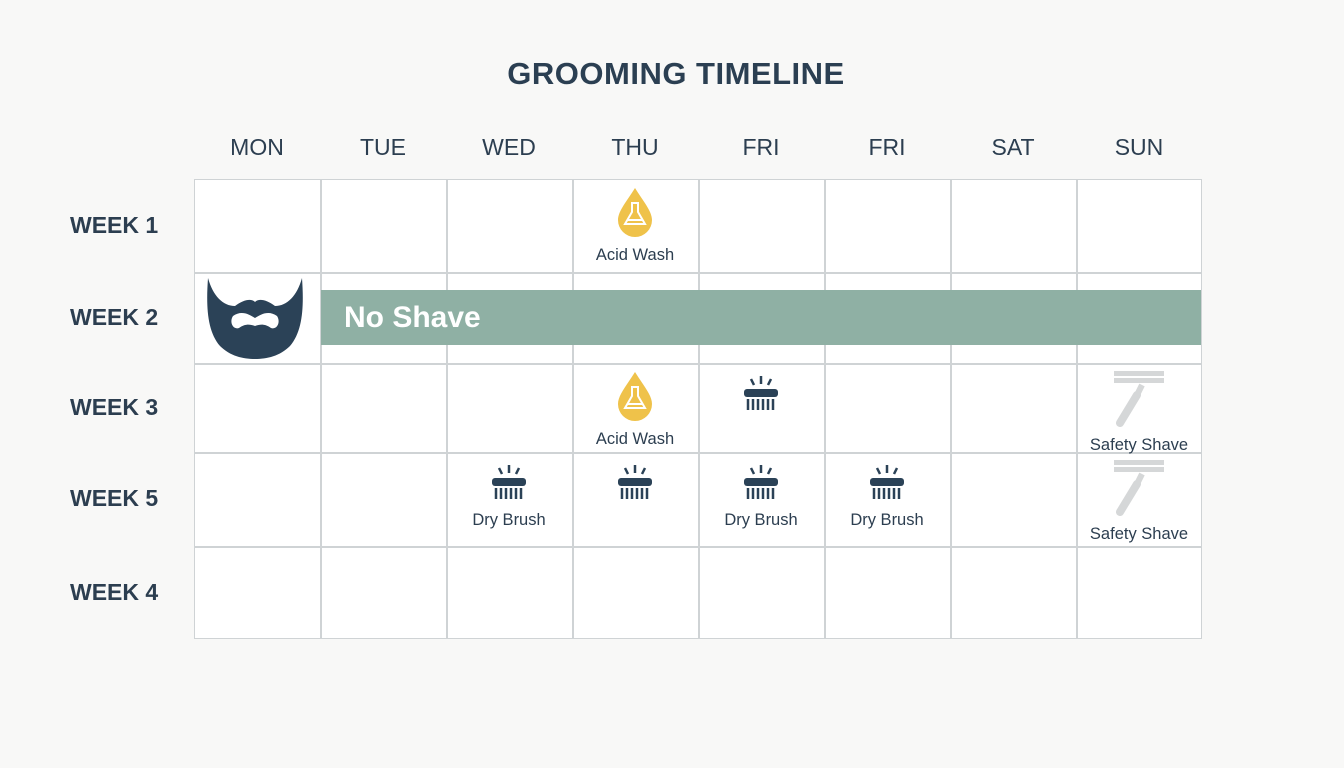 The image size is (1344, 768). What do you see at coordinates (383, 147) in the screenshot?
I see `day-header: TUE` at bounding box center [383, 147].